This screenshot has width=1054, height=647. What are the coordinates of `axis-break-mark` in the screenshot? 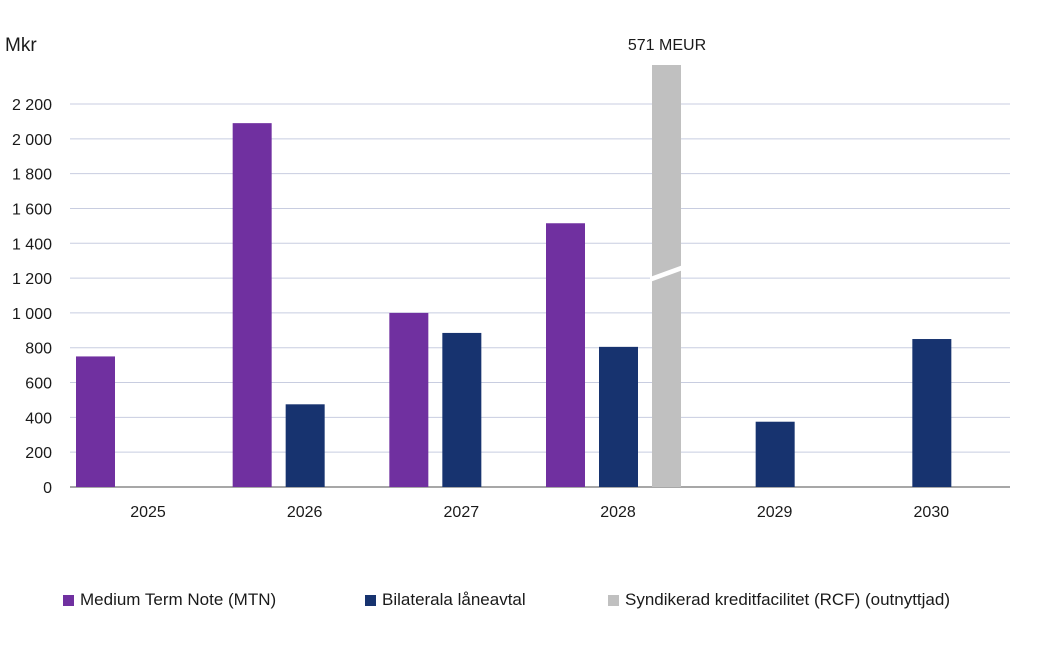 It's located at (666, 273).